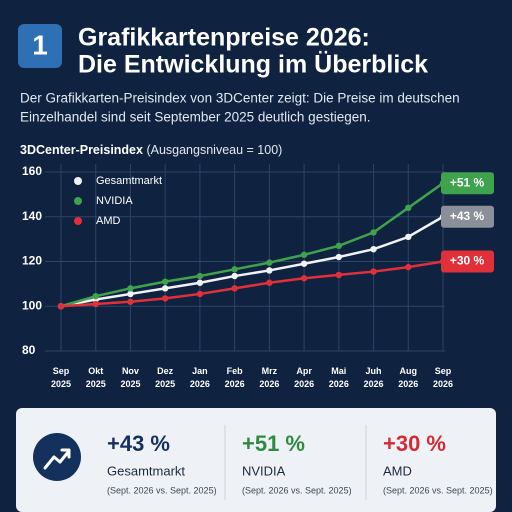 The height and width of the screenshot is (512, 512). What do you see at coordinates (146, 470) in the screenshot?
I see `stat-label: Gesamtmarkt` at bounding box center [146, 470].